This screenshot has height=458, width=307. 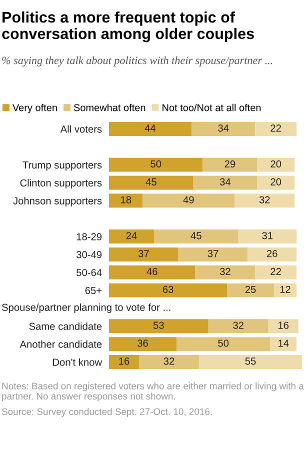 I want to click on legend-label: Somewhat often, so click(x=110, y=108).